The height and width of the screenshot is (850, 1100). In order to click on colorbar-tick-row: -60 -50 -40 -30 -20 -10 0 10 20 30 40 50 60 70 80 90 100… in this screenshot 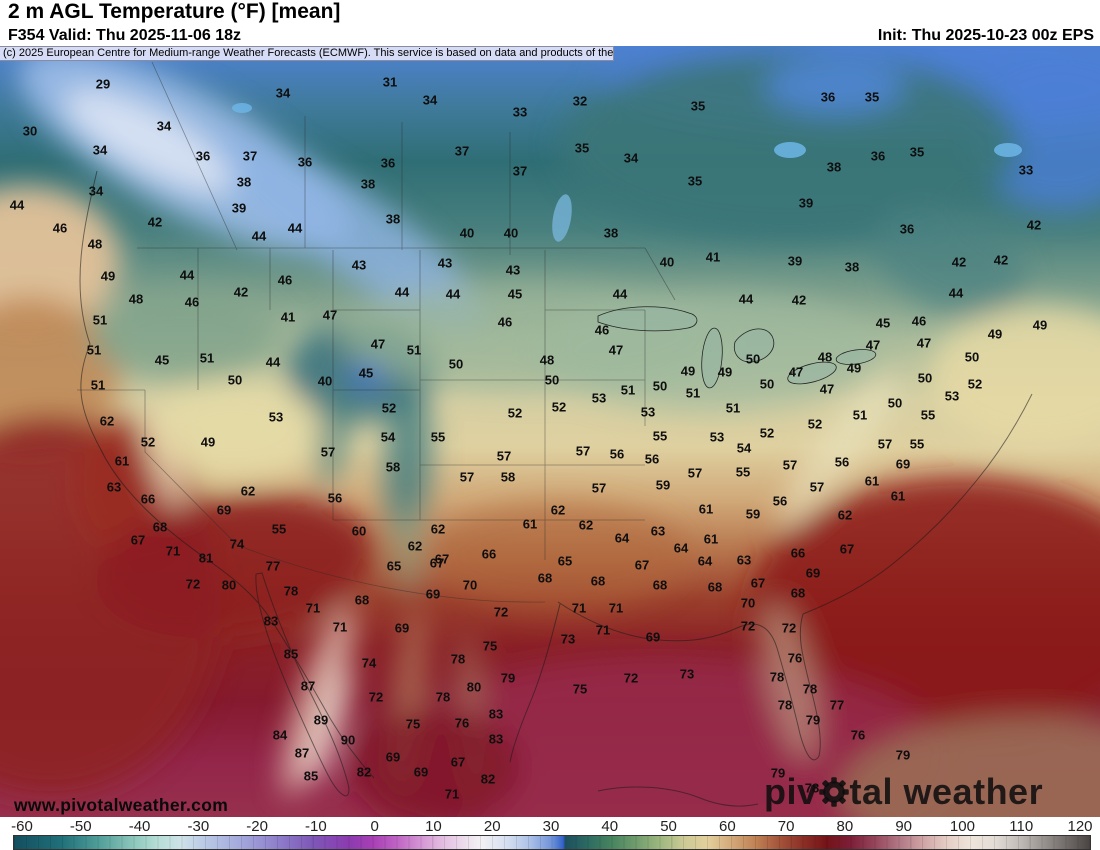, I will do `click(550, 826)`.